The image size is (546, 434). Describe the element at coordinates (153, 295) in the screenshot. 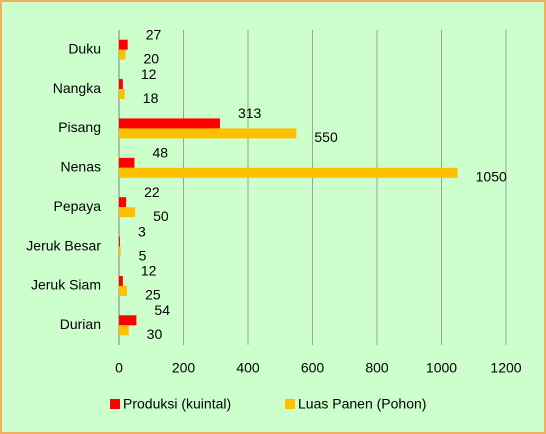

I see `data-label: 25` at that location.